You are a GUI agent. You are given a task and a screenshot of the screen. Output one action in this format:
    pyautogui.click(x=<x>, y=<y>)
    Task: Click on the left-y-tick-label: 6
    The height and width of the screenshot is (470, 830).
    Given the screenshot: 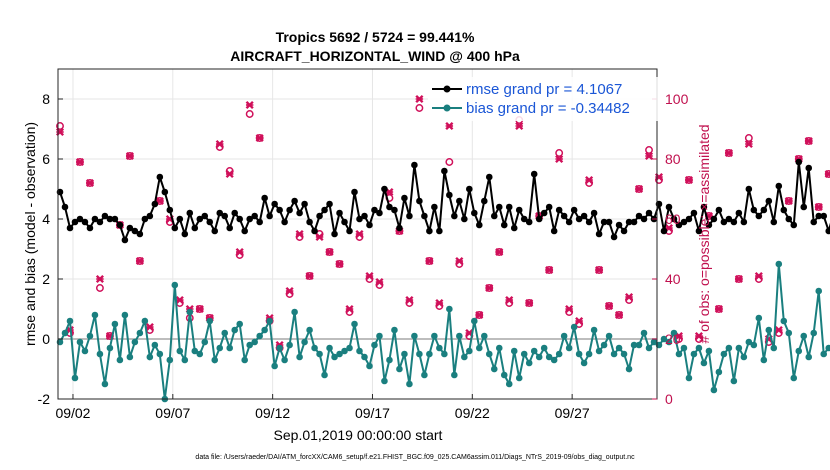 What is the action you would take?
    pyautogui.click(x=46, y=159)
    